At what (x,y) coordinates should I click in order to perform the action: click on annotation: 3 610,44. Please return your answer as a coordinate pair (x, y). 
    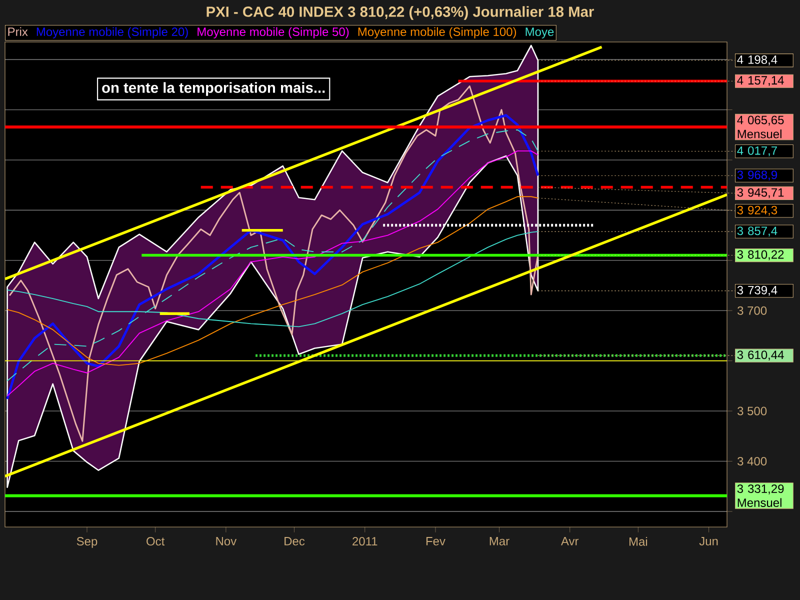
    Looking at the image, I should click on (760, 355).